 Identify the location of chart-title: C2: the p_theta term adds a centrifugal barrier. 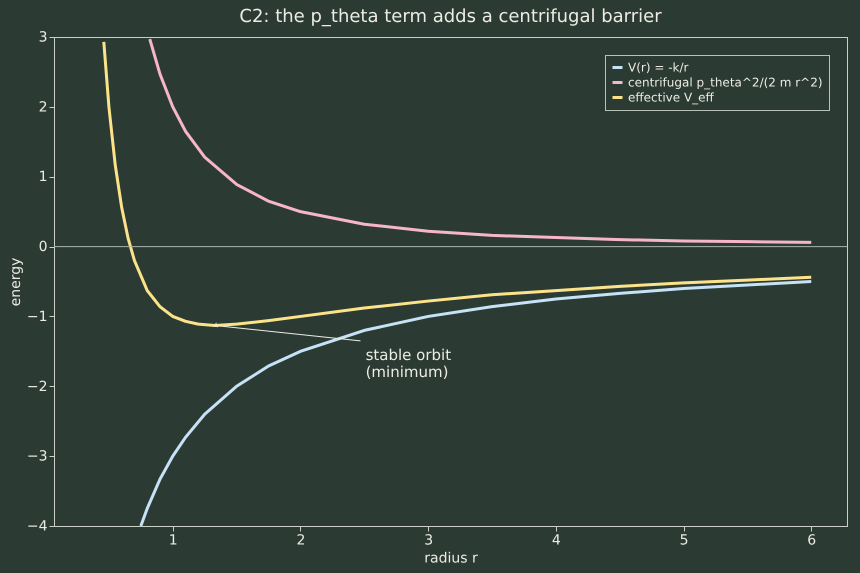
(450, 16).